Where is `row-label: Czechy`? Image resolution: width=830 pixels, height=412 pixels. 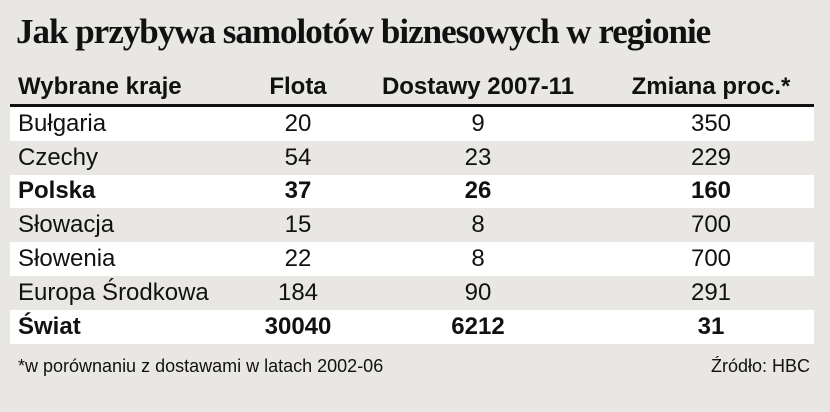
row-label: Czechy is located at coordinates (58, 157).